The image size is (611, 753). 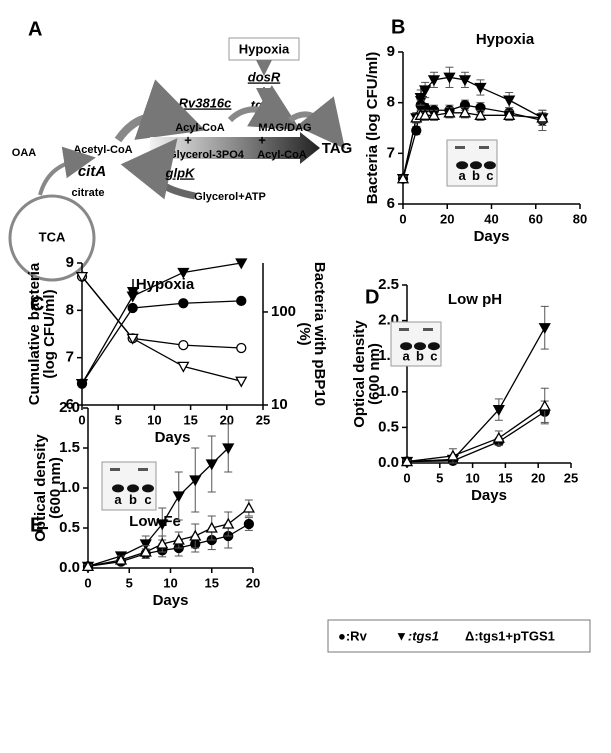 I want to click on label: TCA, so click(x=52, y=236).